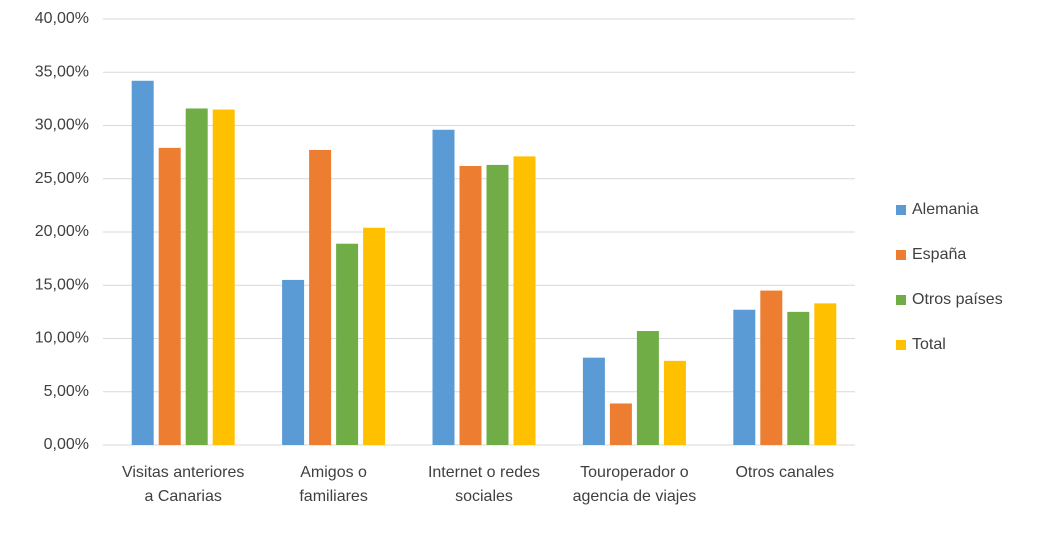 This screenshot has width=1046, height=545. I want to click on legend-label: Alemania, so click(945, 209).